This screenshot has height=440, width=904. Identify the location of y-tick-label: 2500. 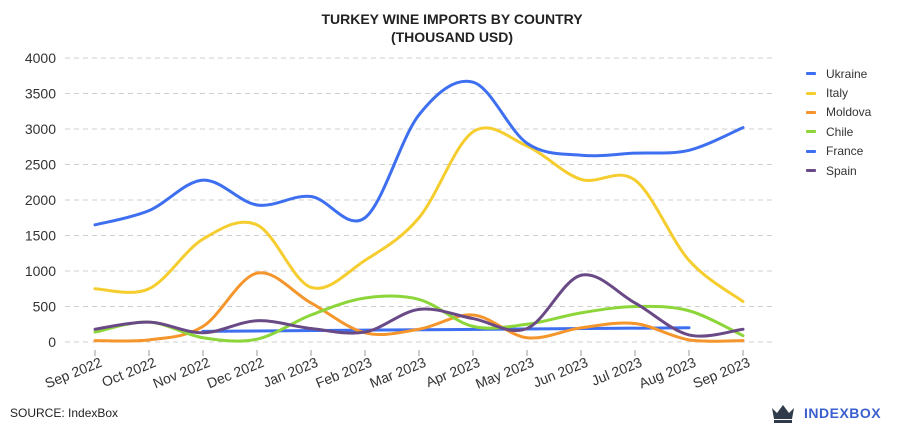
(40, 165).